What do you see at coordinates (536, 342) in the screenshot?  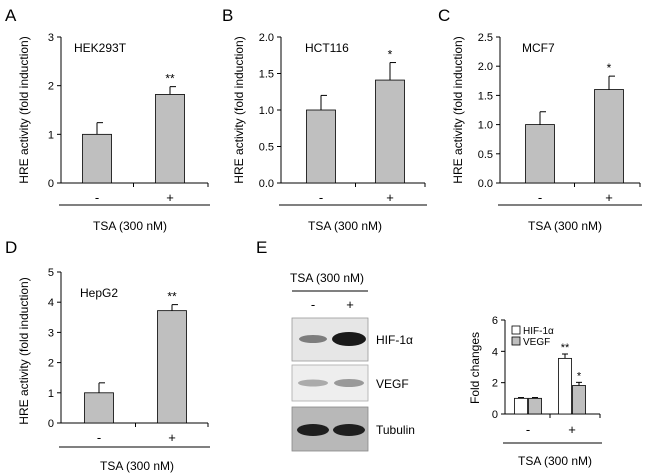 I see `legend-label: VEGF` at bounding box center [536, 342].